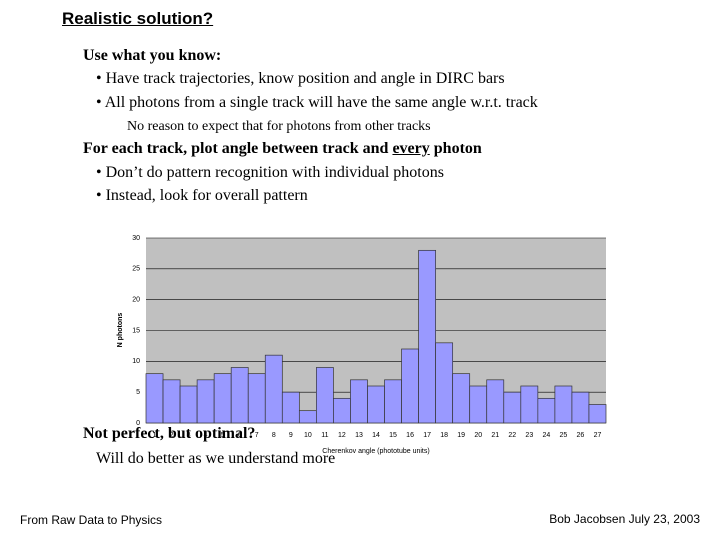 The width and height of the screenshot is (720, 540). Describe the element at coordinates (257, 435) in the screenshot. I see `x-tick-label: 7` at that location.